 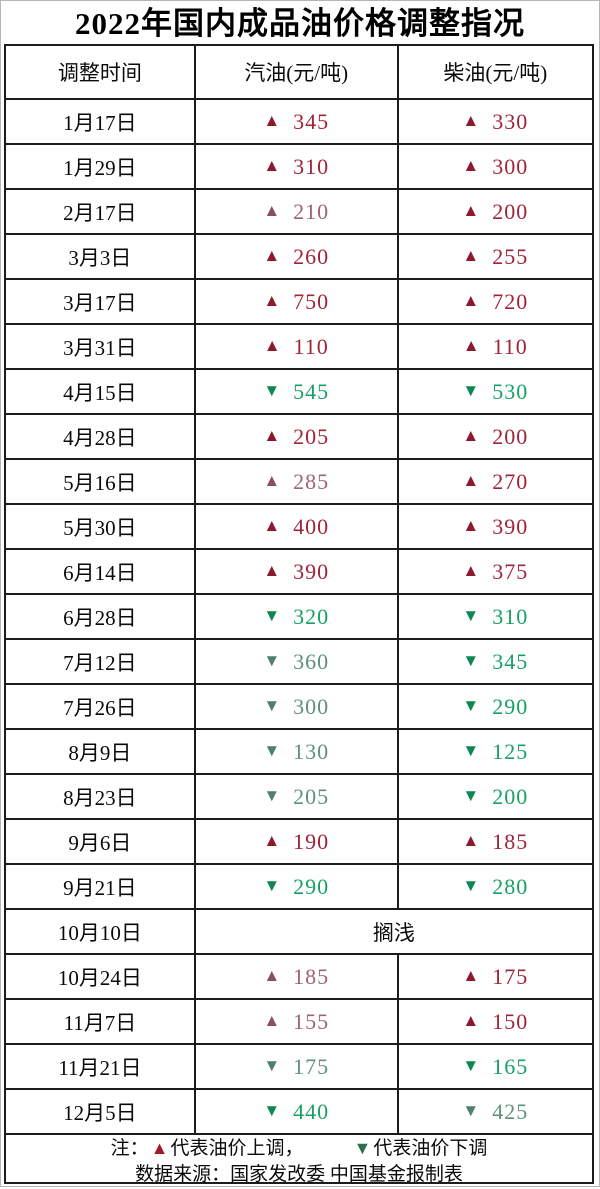 I want to click on table-row: 3月31日 ▲ 110 ▲ 110, so click(x=299, y=347).